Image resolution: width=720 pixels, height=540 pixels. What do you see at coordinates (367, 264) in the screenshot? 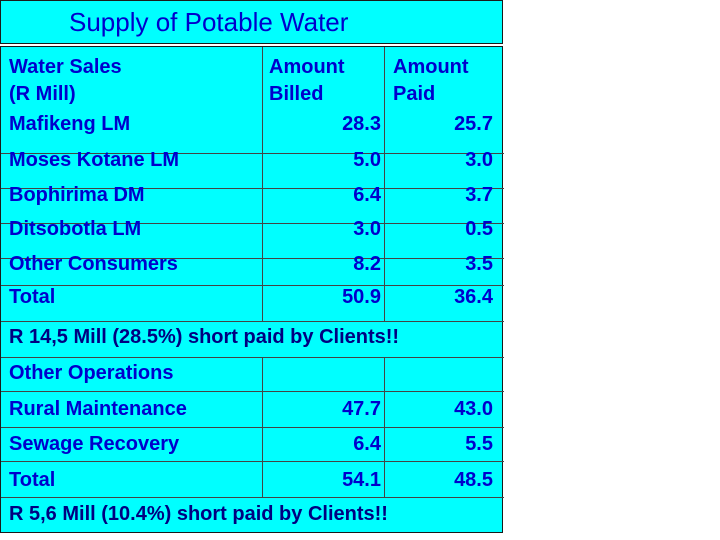
I see `row-billed: 8.2` at bounding box center [367, 264].